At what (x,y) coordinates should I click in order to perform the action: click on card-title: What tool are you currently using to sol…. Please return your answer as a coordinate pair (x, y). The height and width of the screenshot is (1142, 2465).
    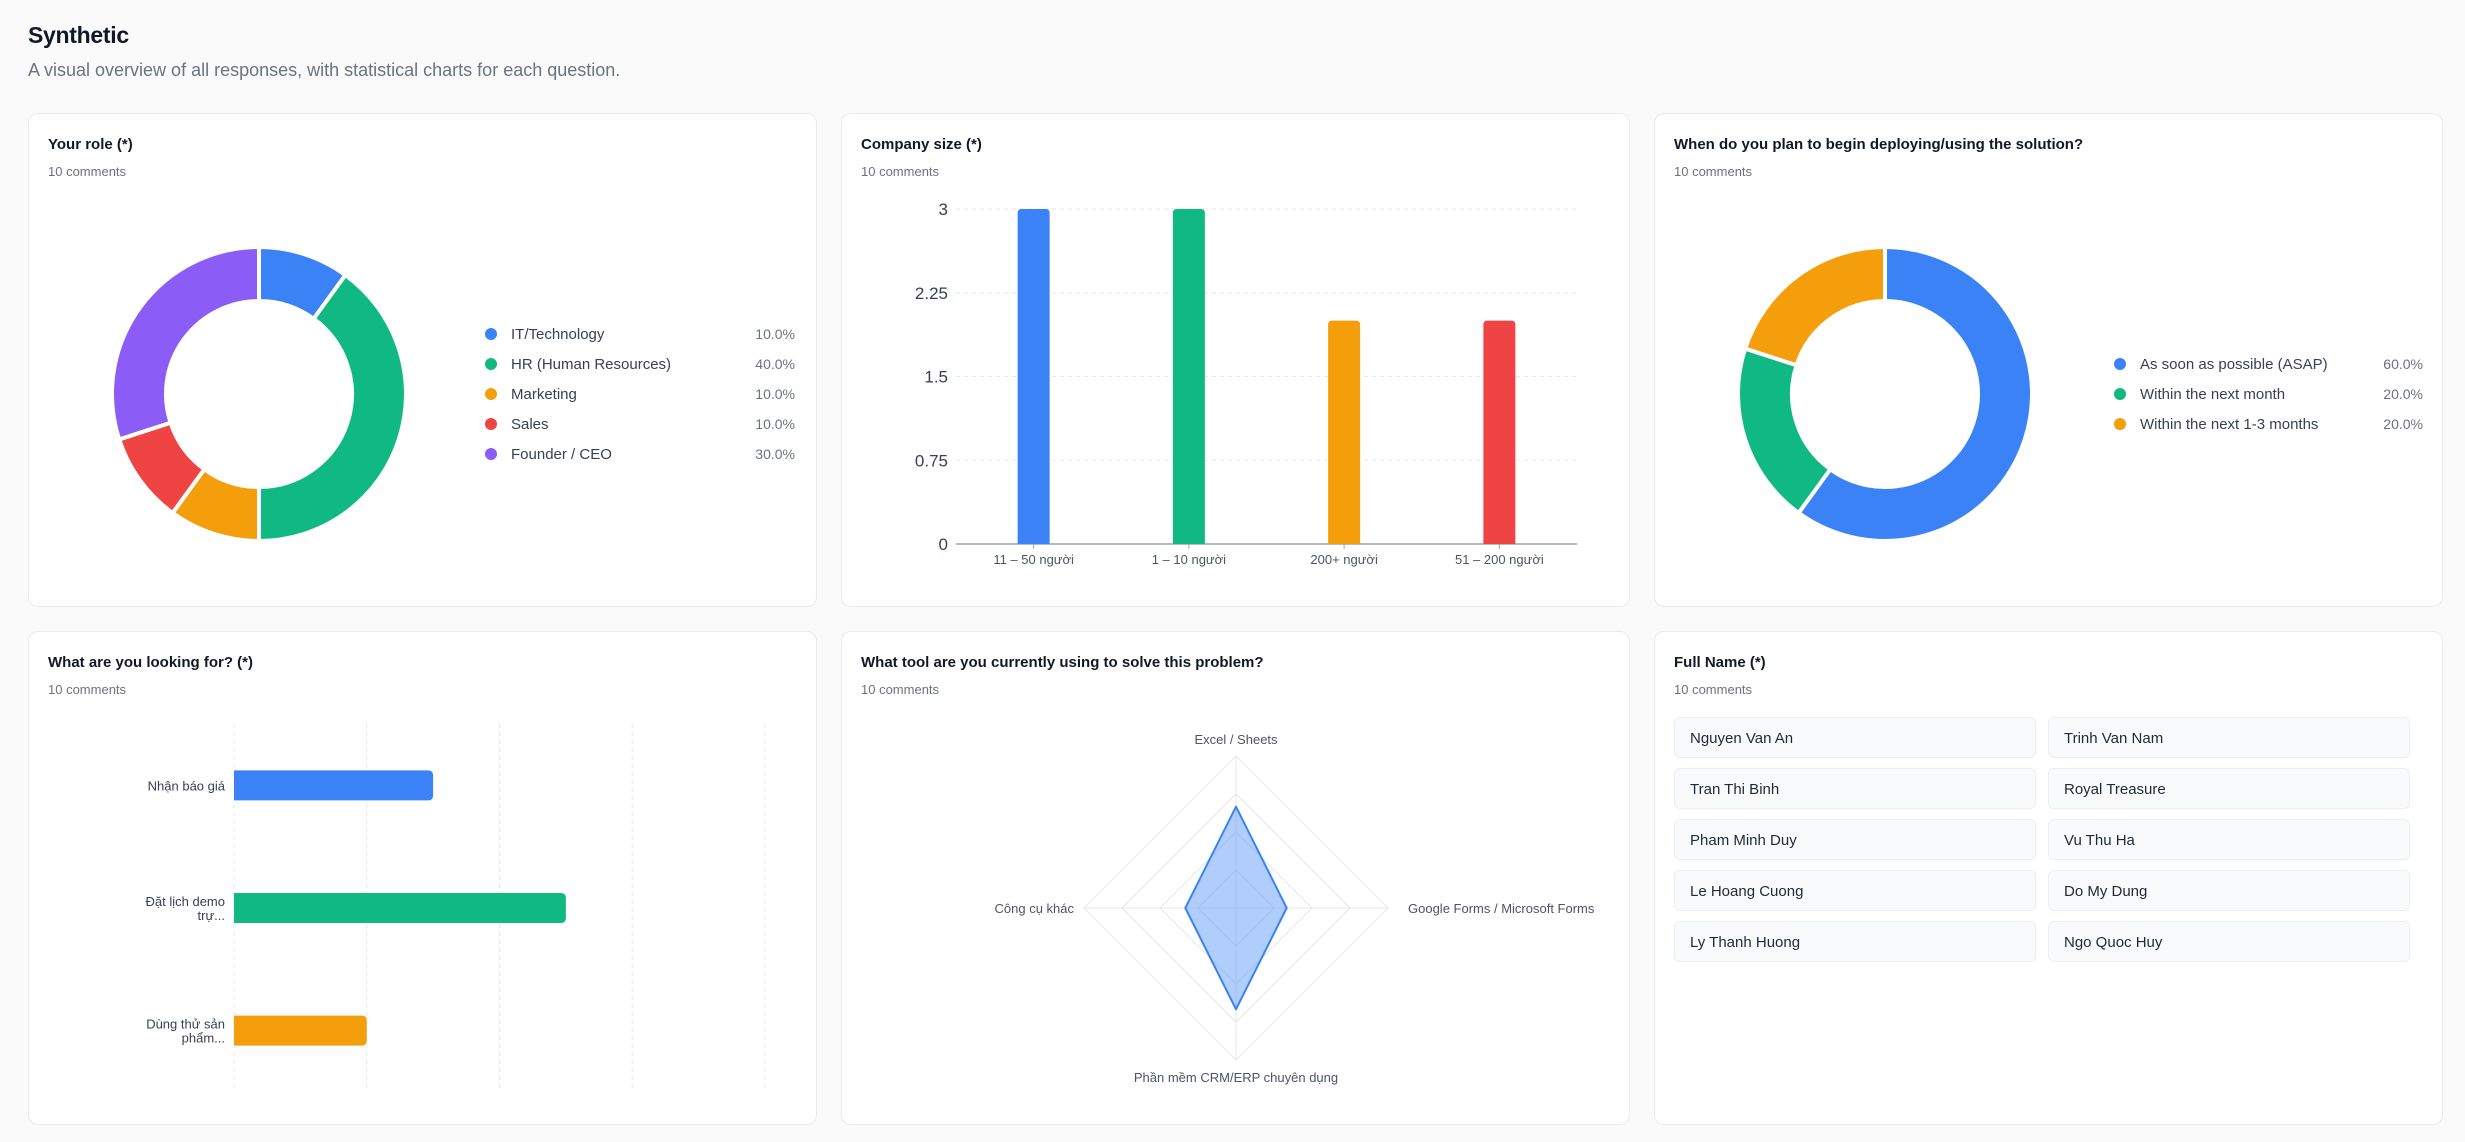
    Looking at the image, I should click on (1062, 662).